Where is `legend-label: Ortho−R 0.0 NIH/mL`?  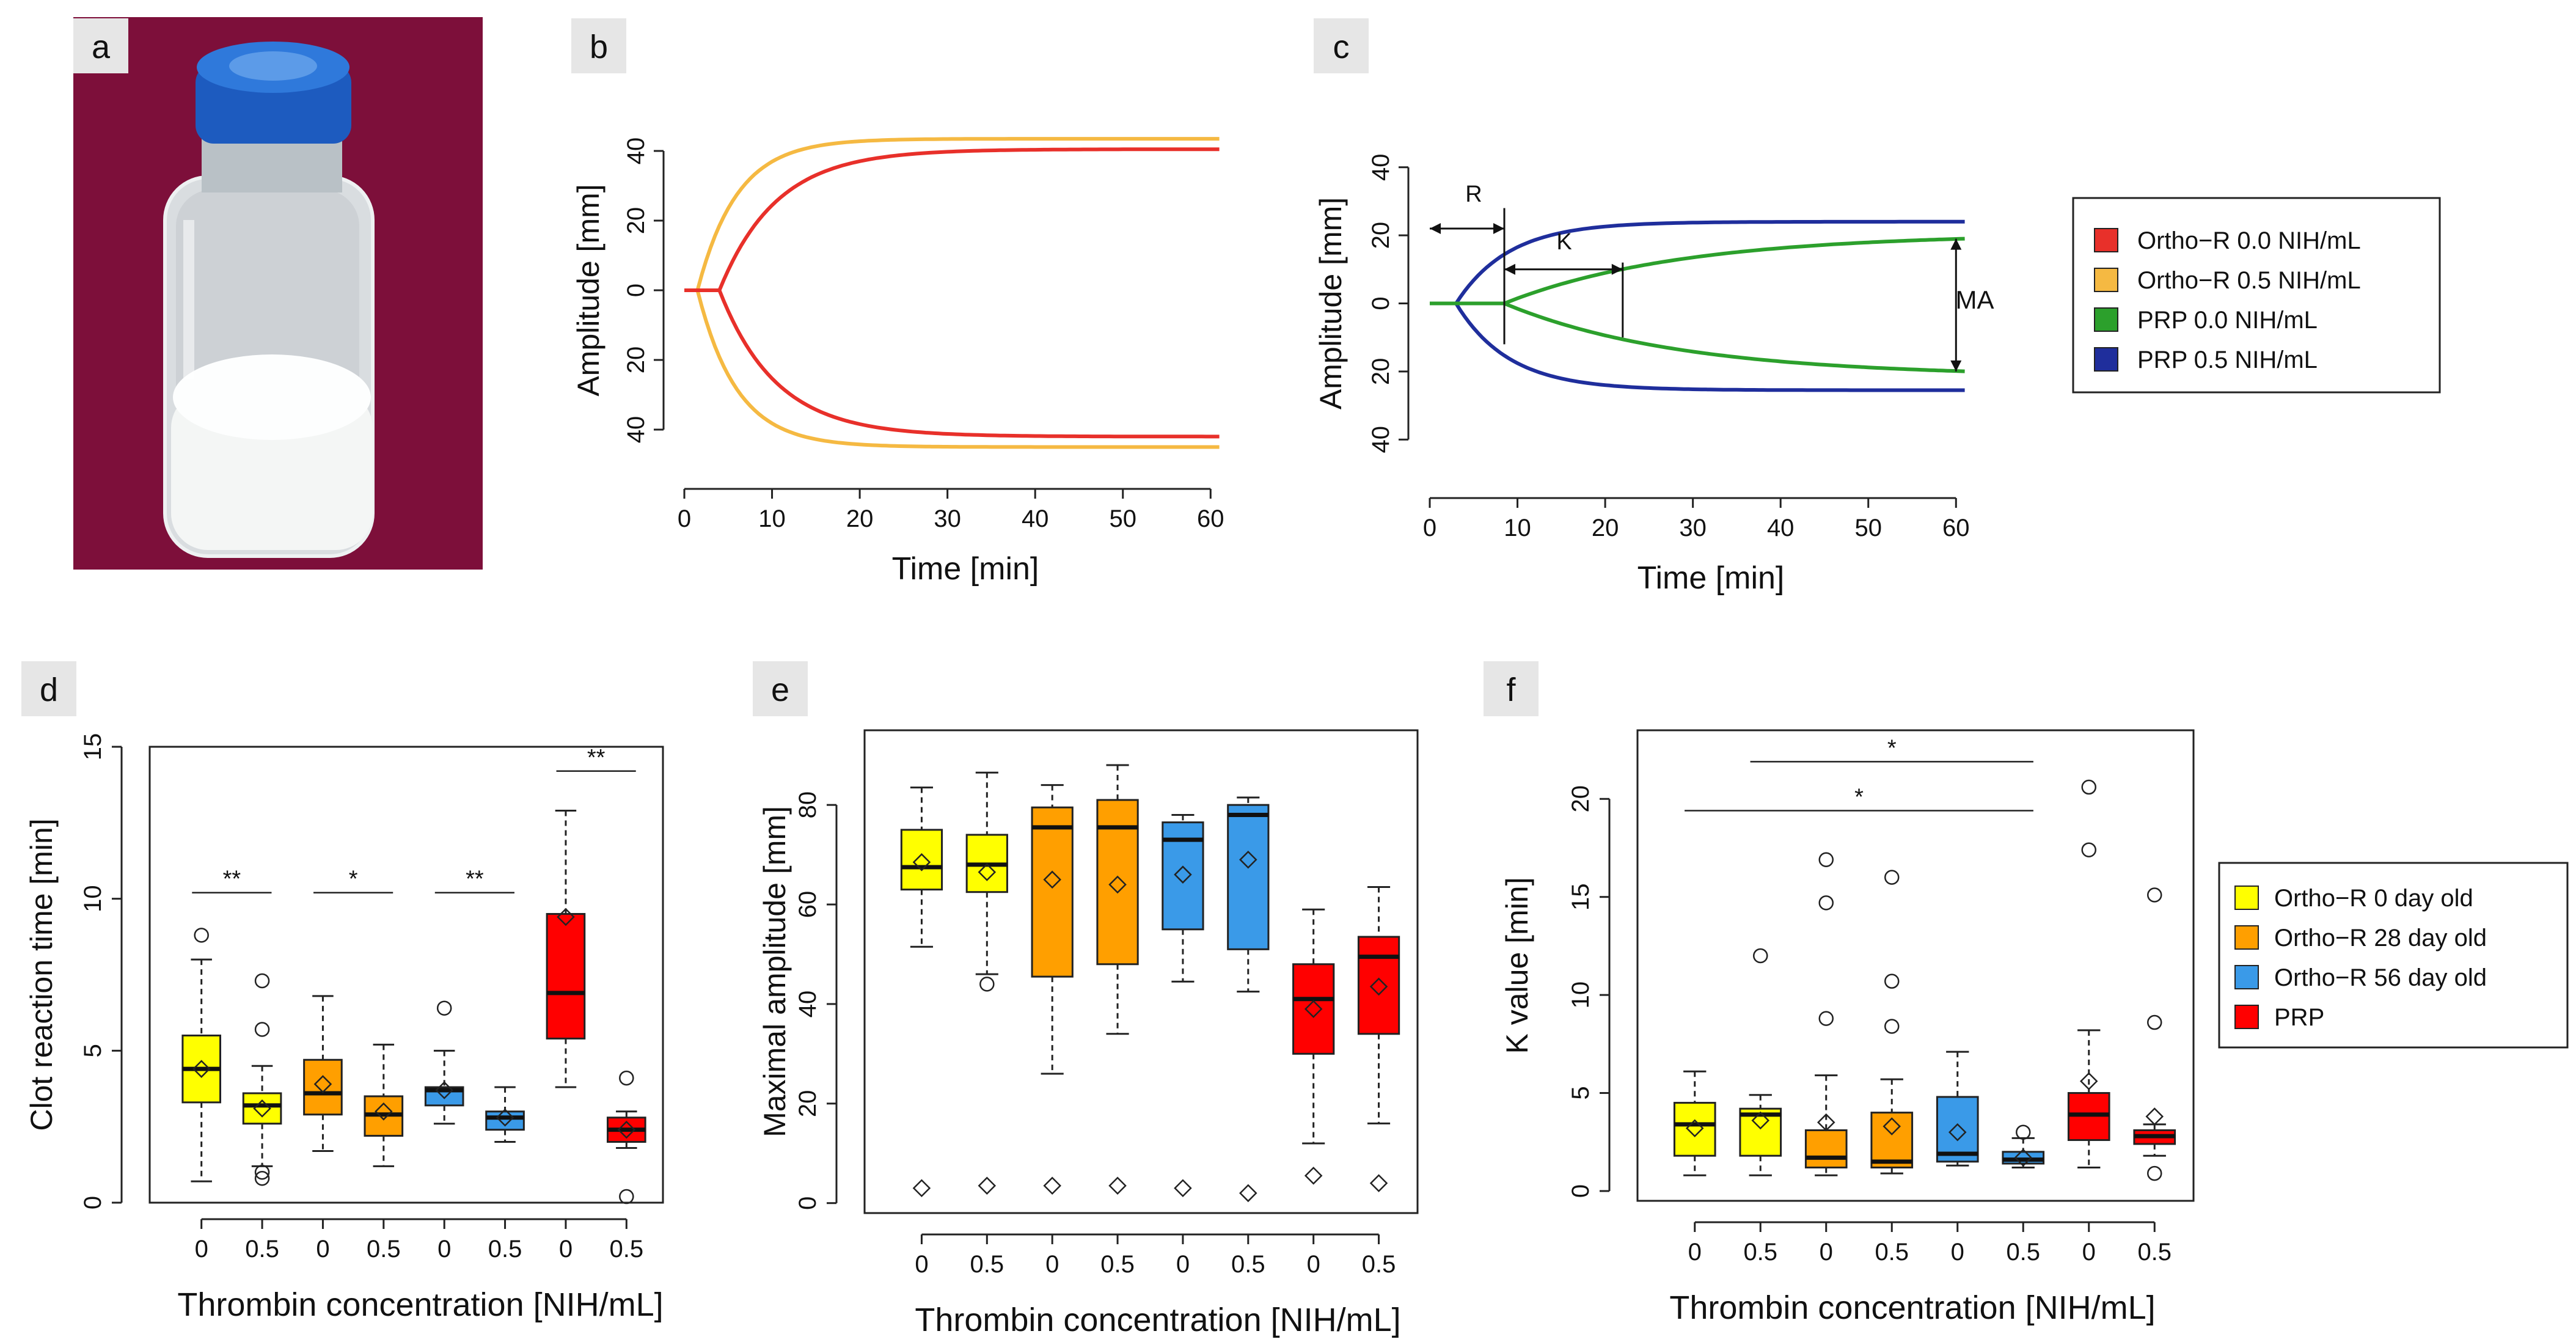
legend-label: Ortho−R 0.0 NIH/mL is located at coordinates (2249, 241).